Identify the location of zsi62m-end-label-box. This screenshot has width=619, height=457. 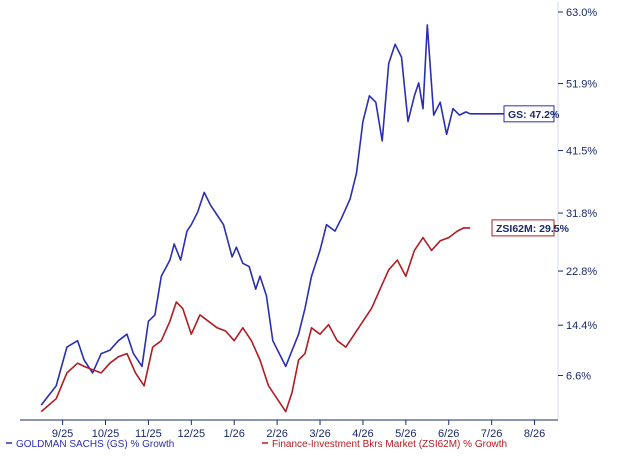
(523, 228).